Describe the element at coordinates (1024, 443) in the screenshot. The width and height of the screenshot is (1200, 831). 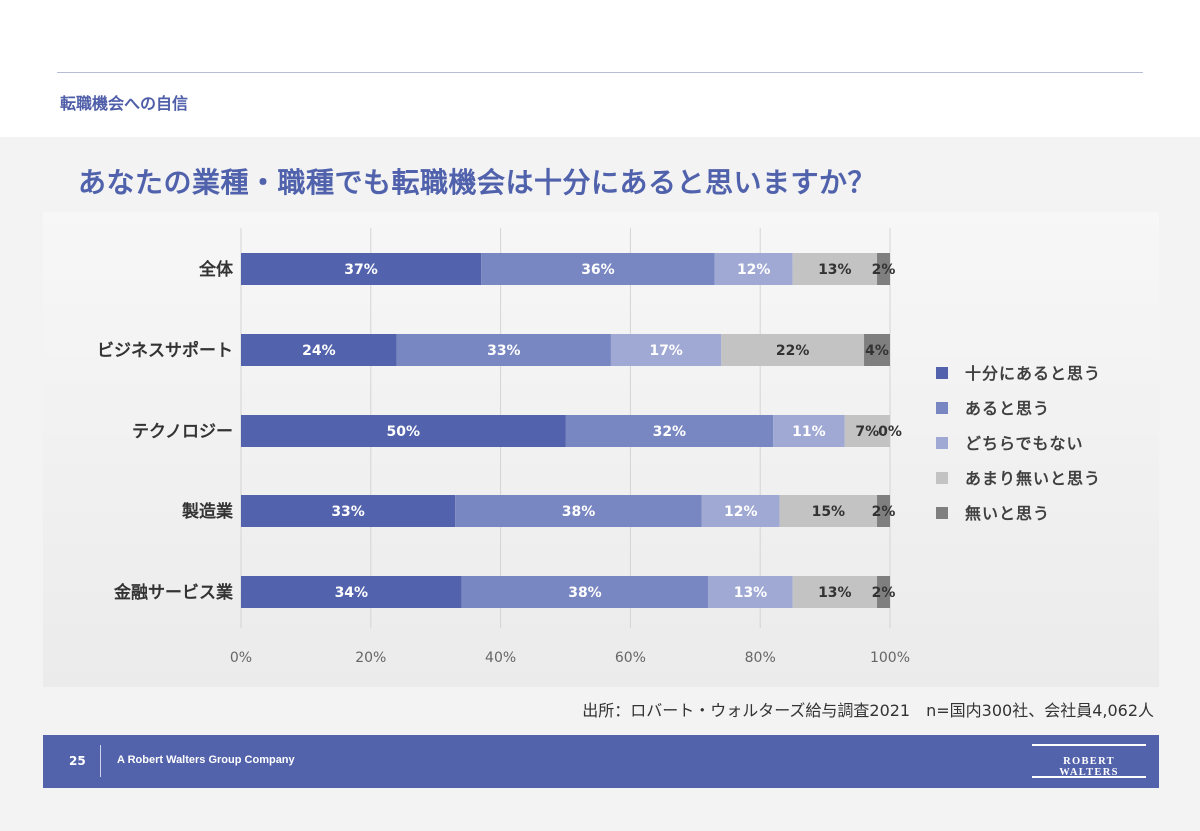
I see `legend-label: どちらでもない` at that location.